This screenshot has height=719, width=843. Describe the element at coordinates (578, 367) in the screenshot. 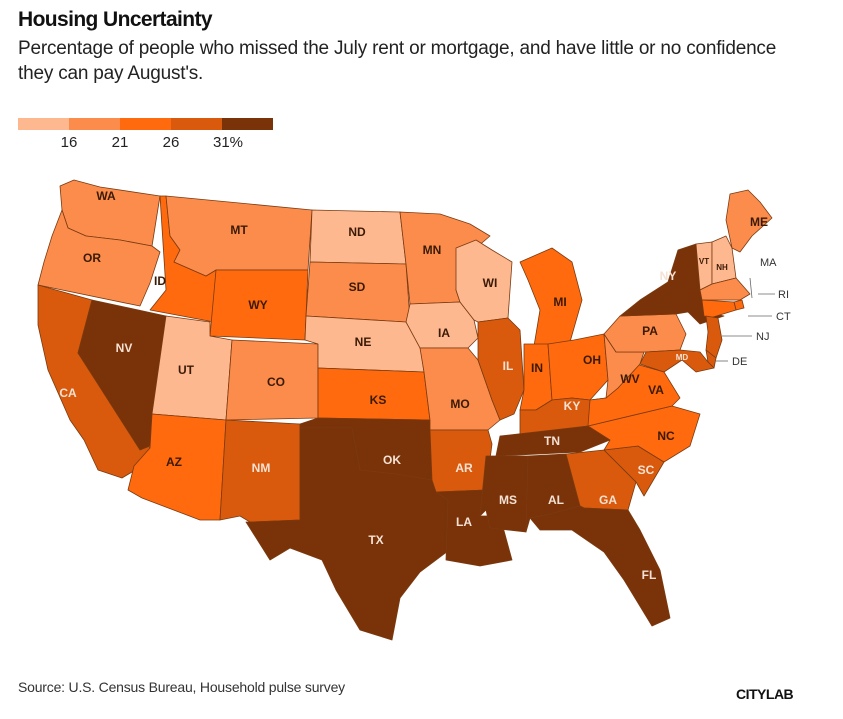

I see `state-oh` at that location.